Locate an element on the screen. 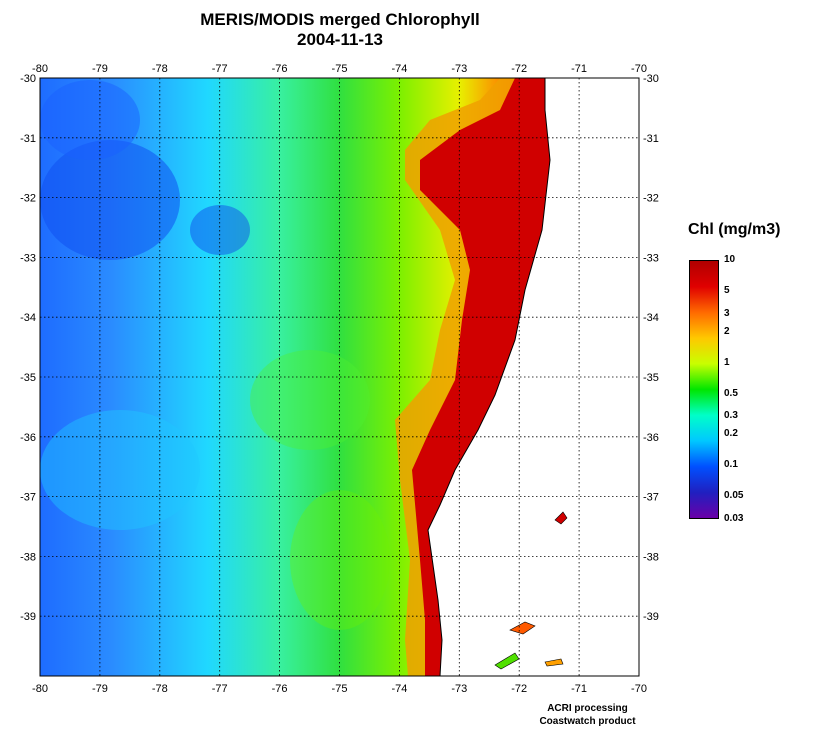  colorbar-label: 5 is located at coordinates (727, 290).